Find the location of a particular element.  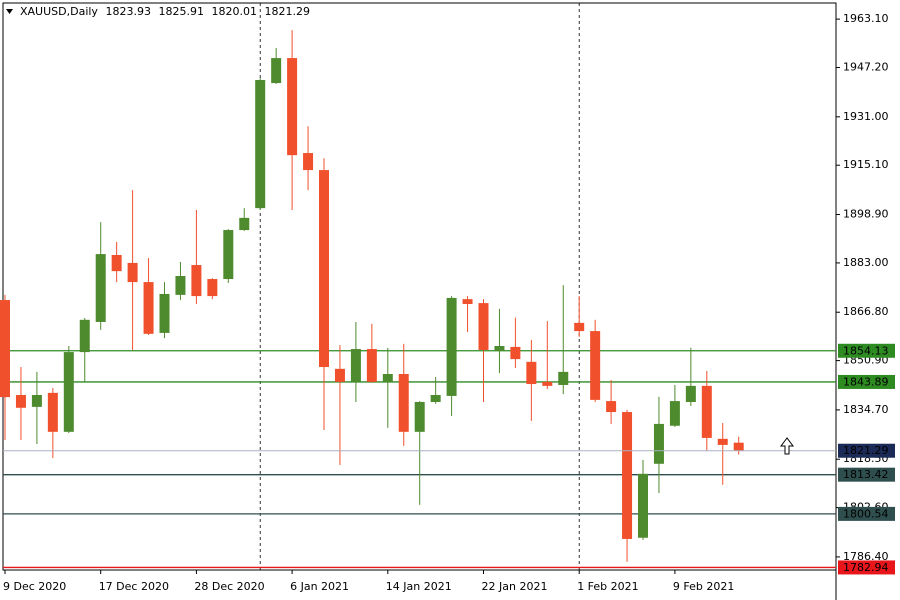

header-open: 1823.93 is located at coordinates (128, 11).